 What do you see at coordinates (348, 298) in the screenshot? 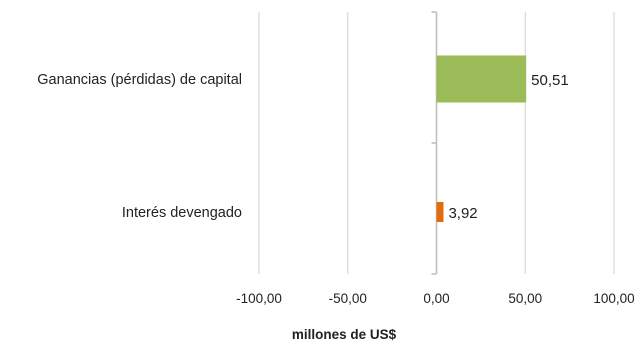
I see `x-tick-label: -50,00` at bounding box center [348, 298].